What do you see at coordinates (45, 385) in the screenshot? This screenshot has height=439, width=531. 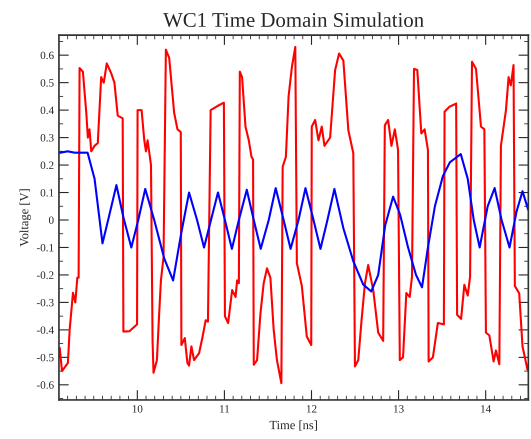 I see `y-tick-label: -0.6` at bounding box center [45, 385].